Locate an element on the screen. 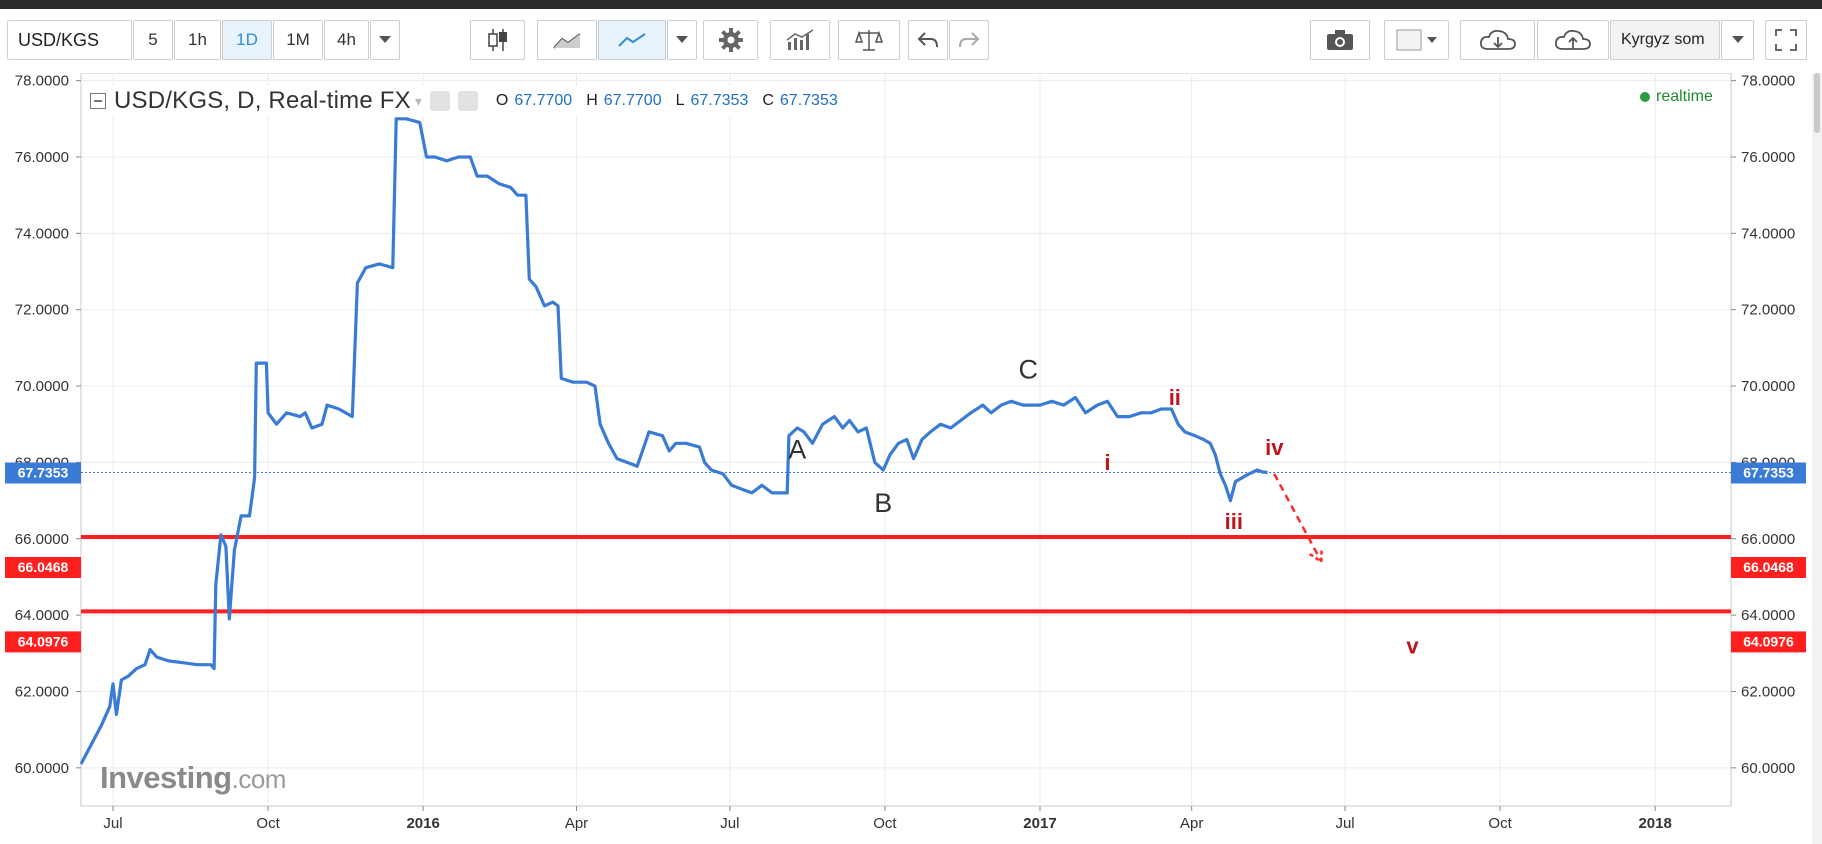  projection-arrowhead is located at coordinates (1316, 555).